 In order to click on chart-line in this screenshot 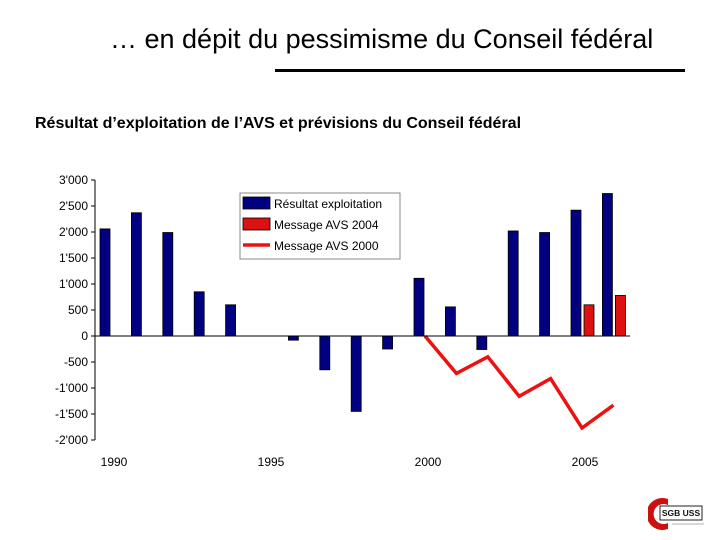, I will do `click(519, 382)`.